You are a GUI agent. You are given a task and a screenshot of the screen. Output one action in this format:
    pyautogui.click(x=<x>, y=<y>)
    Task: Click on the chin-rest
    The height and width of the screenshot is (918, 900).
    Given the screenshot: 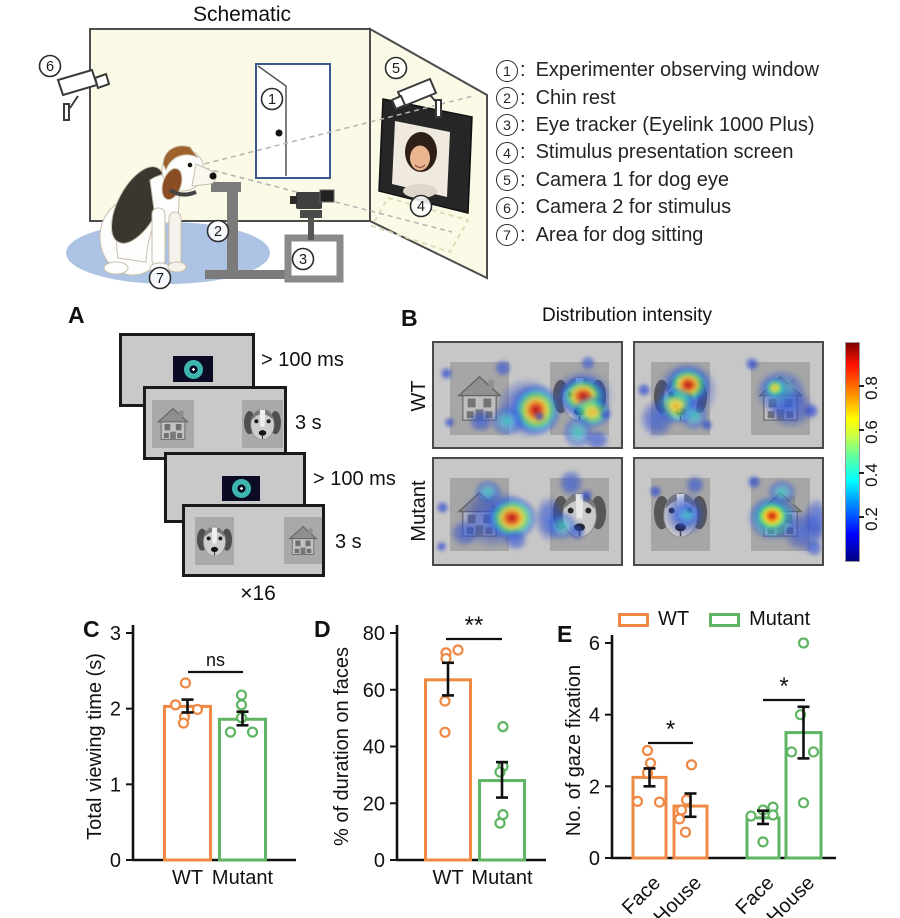 What is the action you would take?
    pyautogui.click(x=251, y=230)
    